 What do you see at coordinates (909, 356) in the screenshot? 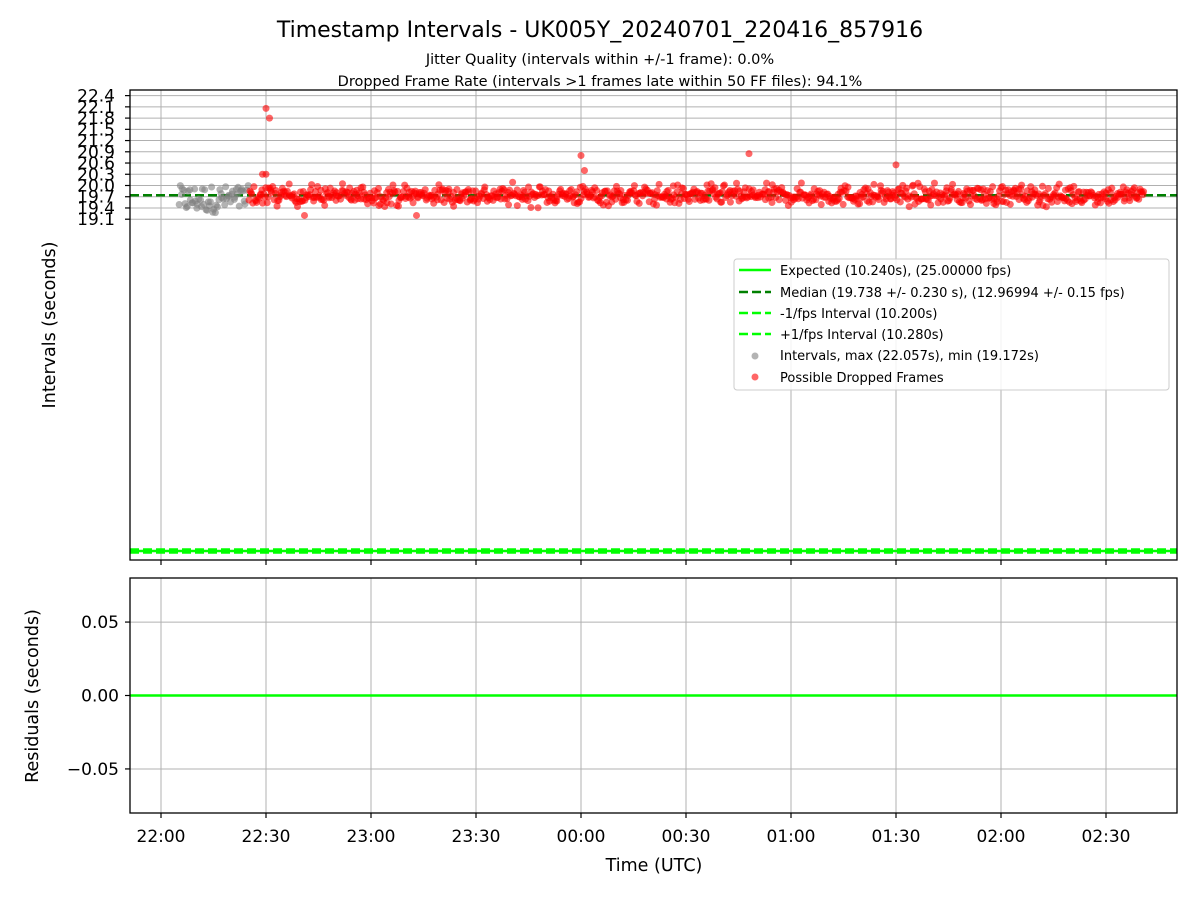
I see `legend-label-intervals: Intervals, max (22.057s), min (19.172s)` at bounding box center [909, 356].